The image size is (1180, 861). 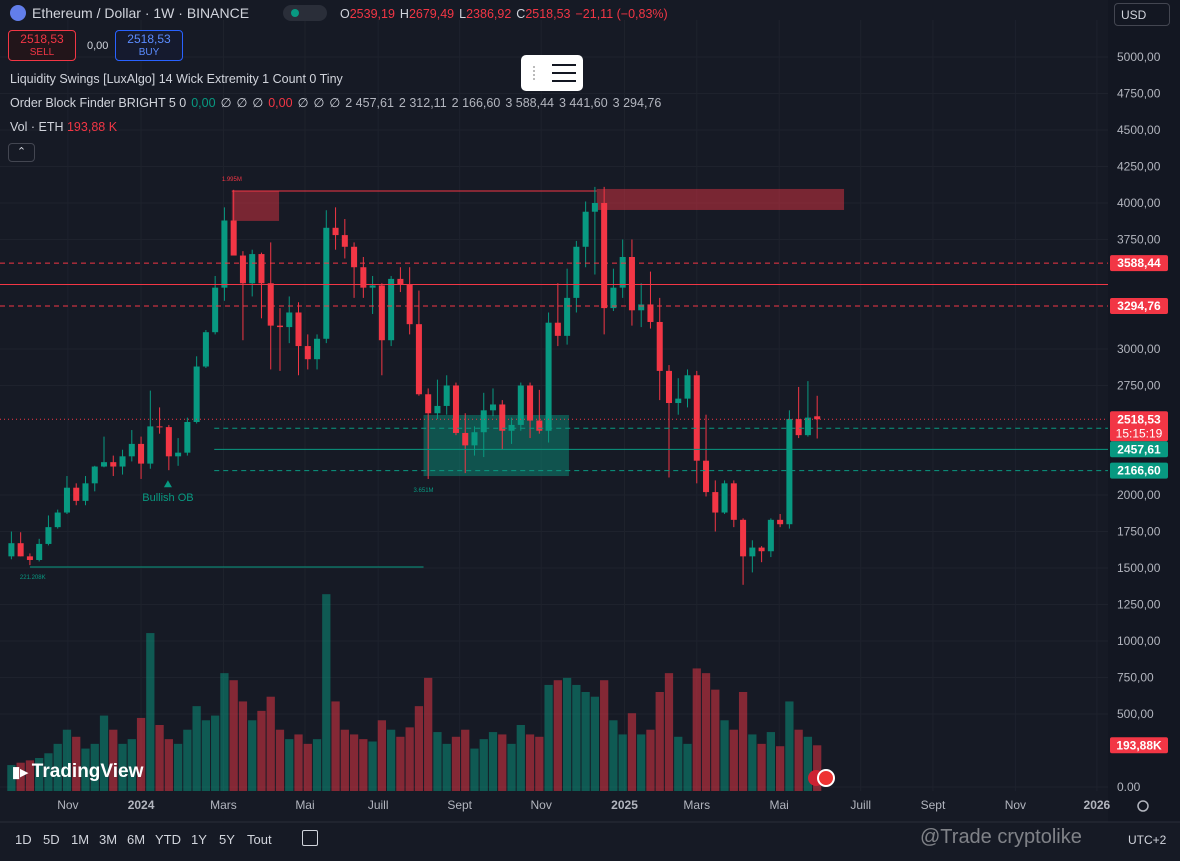 I want to click on range-button: 3M, so click(x=108, y=839).